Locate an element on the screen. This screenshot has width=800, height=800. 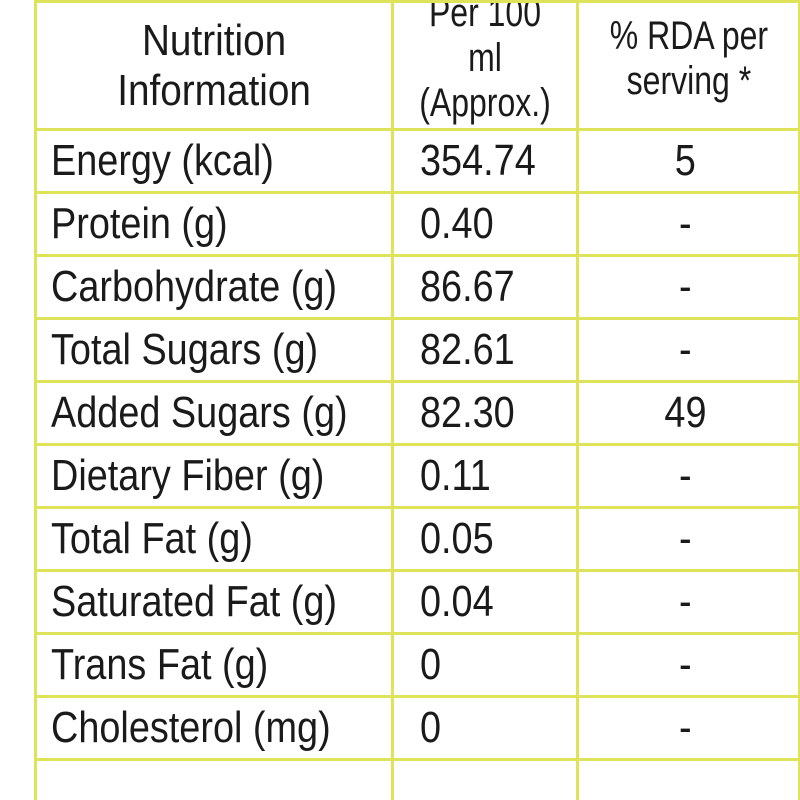
table-row: Total Fat (g) 0.05 - is located at coordinates (417, 539).